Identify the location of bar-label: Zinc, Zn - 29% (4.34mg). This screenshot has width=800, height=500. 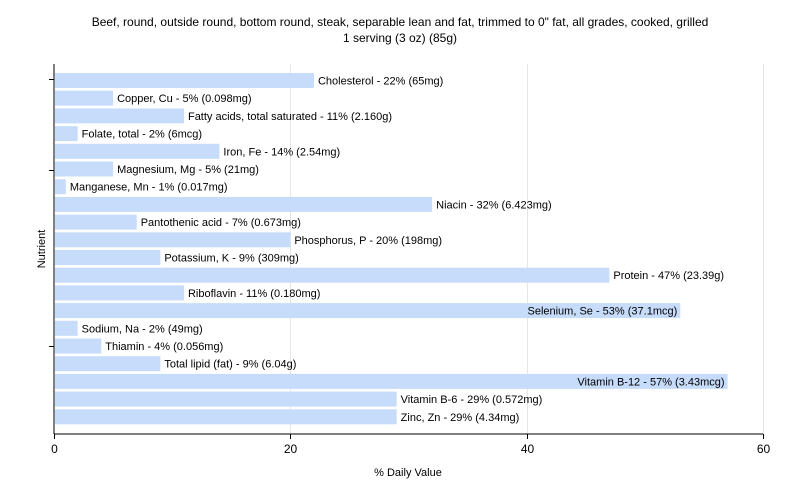
(460, 418).